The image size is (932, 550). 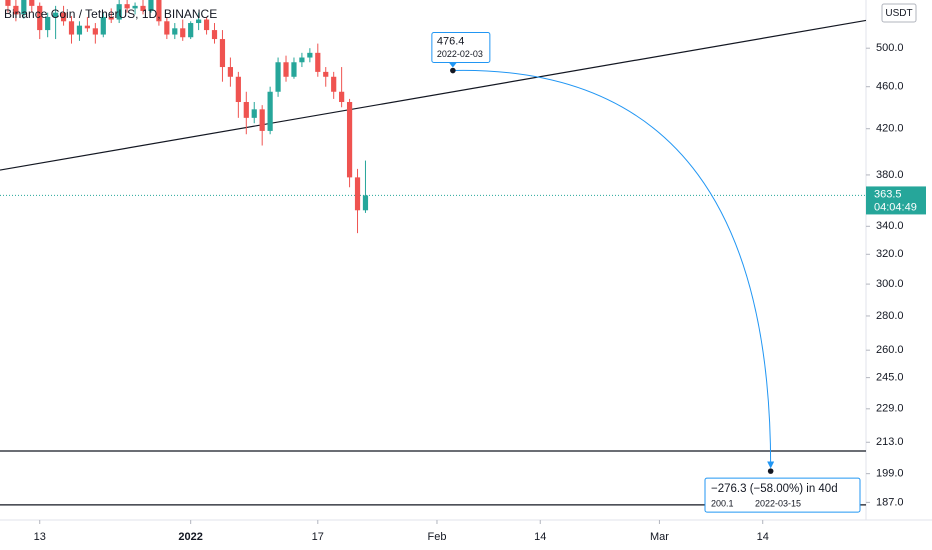 What do you see at coordinates (890, 442) in the screenshot?
I see `y-tick-label: 213.0` at bounding box center [890, 442].